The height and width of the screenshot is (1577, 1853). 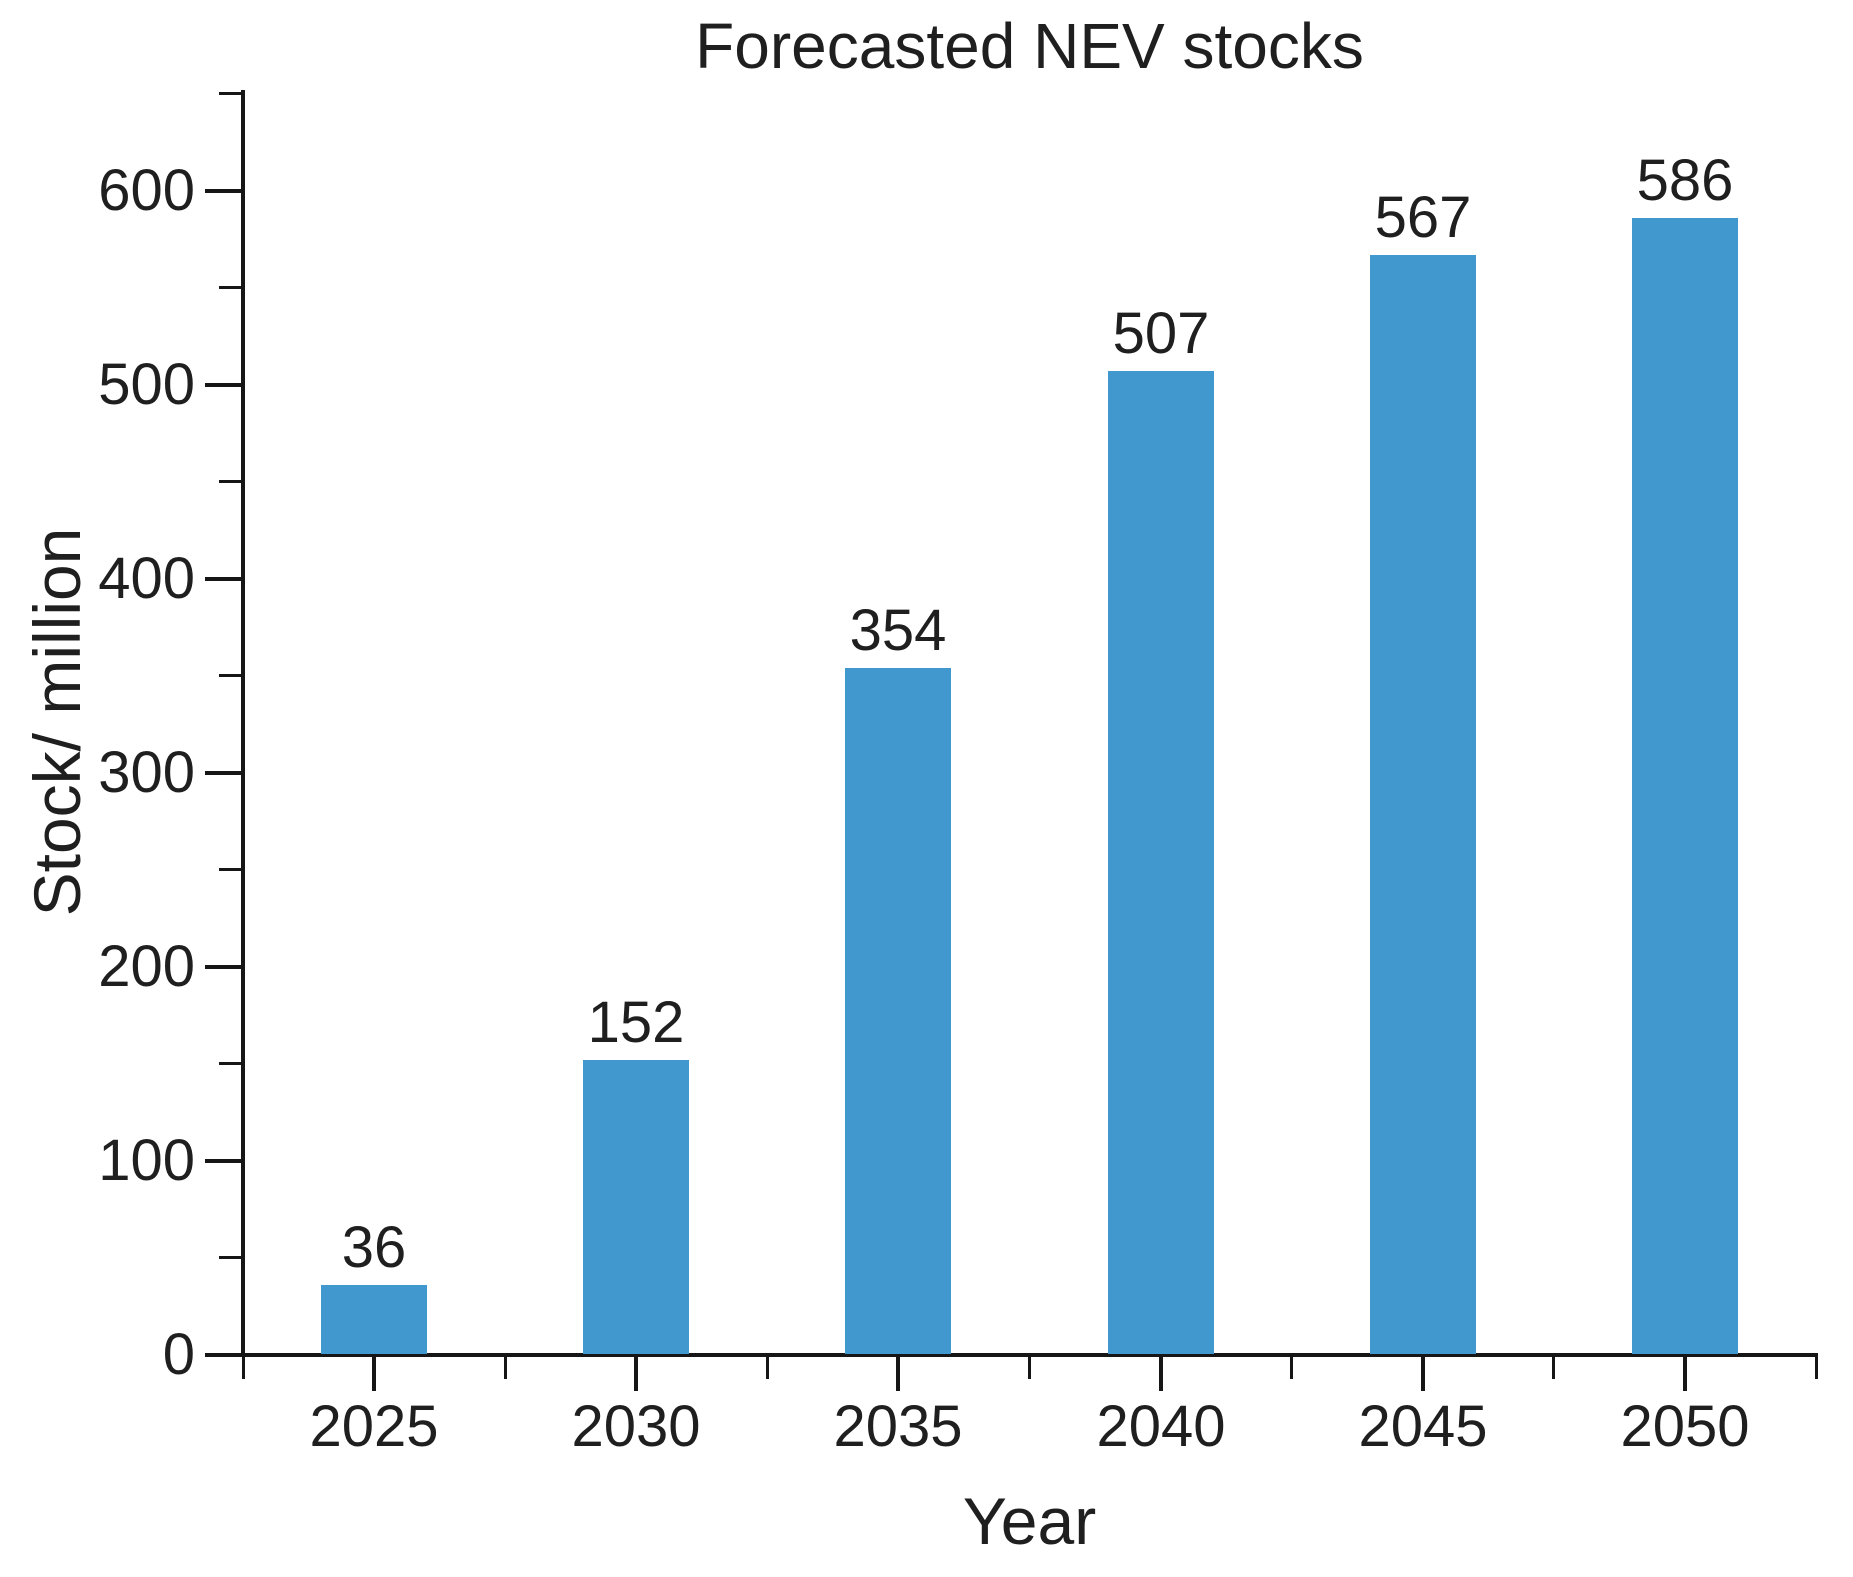 I want to click on y-tick-label: 100, so click(x=146, y=1160).